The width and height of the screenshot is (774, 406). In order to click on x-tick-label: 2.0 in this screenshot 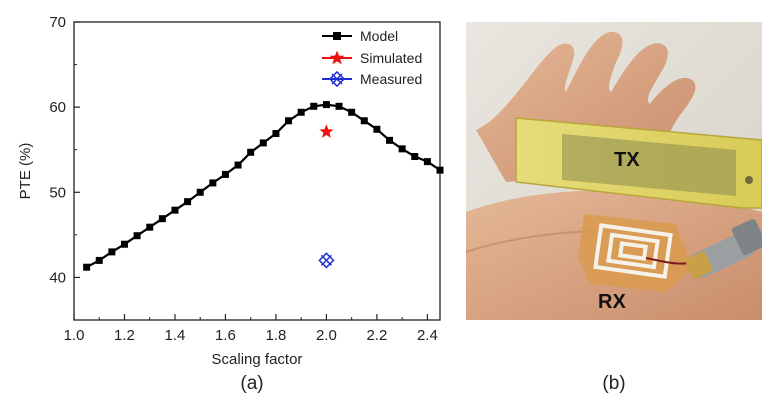, I will do `click(326, 335)`.